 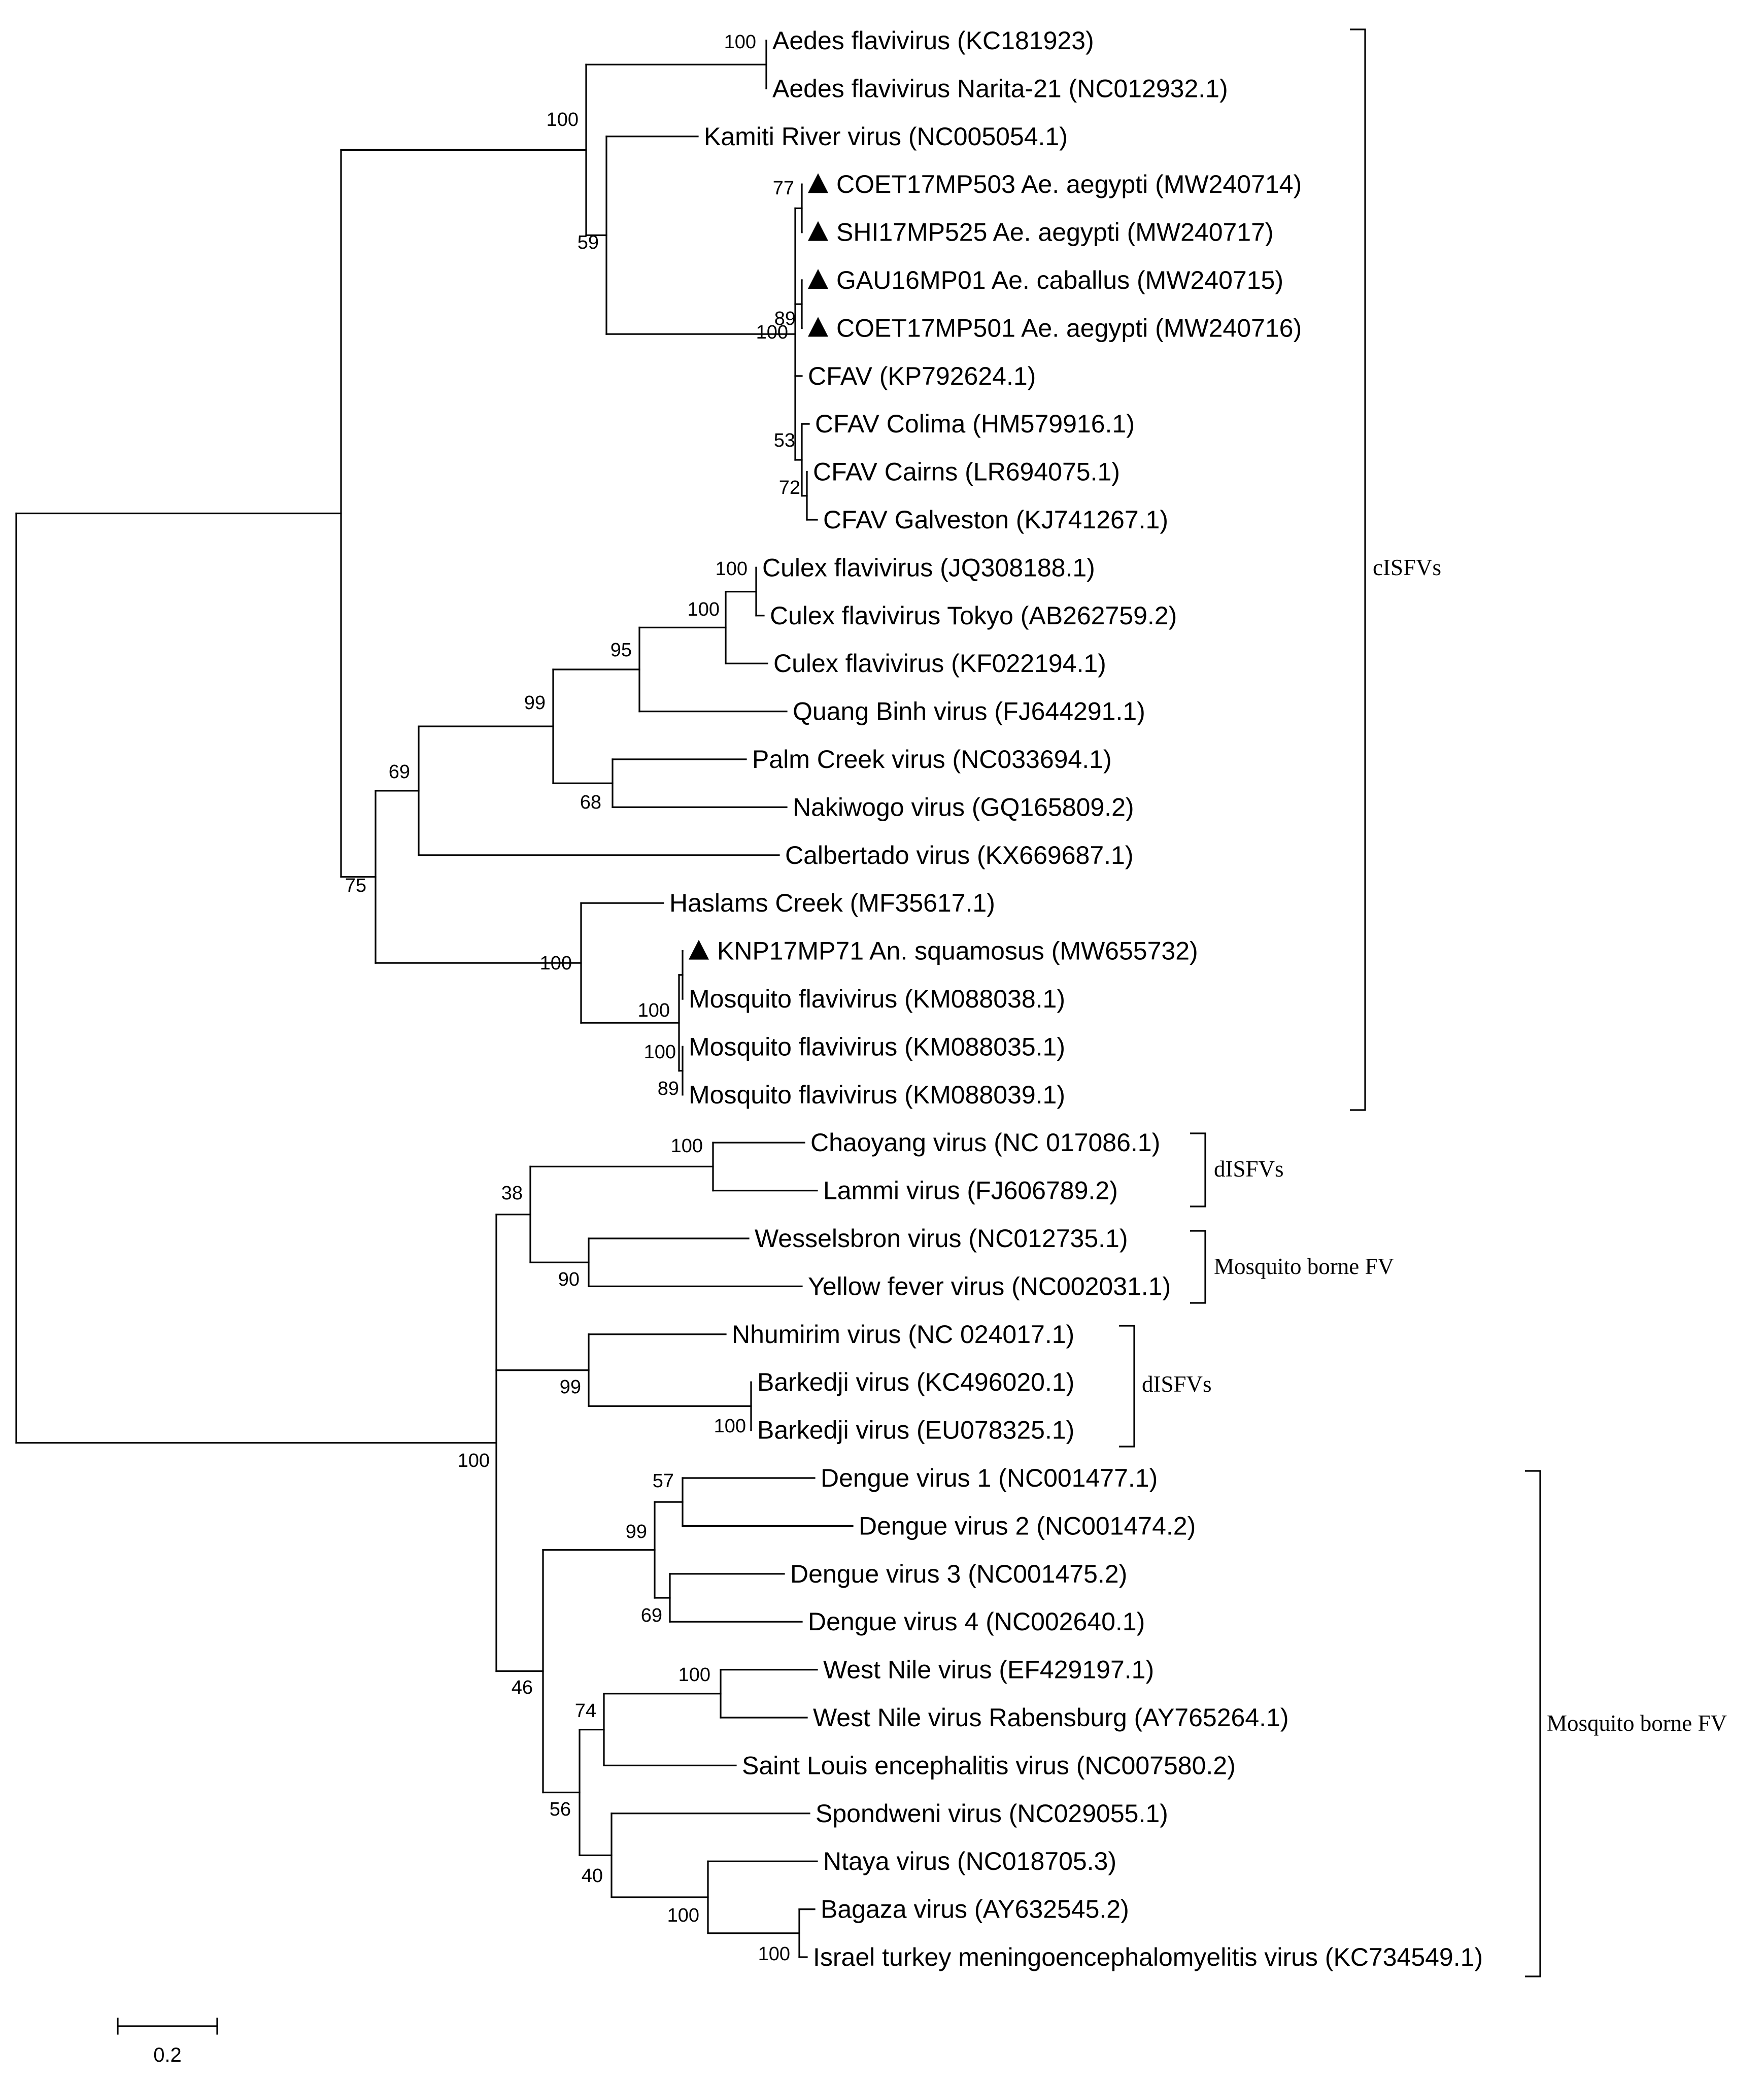 What do you see at coordinates (933, 40) in the screenshot?
I see `taxon-label-aedes_fv: Aedes flavivirus (KC181923)` at bounding box center [933, 40].